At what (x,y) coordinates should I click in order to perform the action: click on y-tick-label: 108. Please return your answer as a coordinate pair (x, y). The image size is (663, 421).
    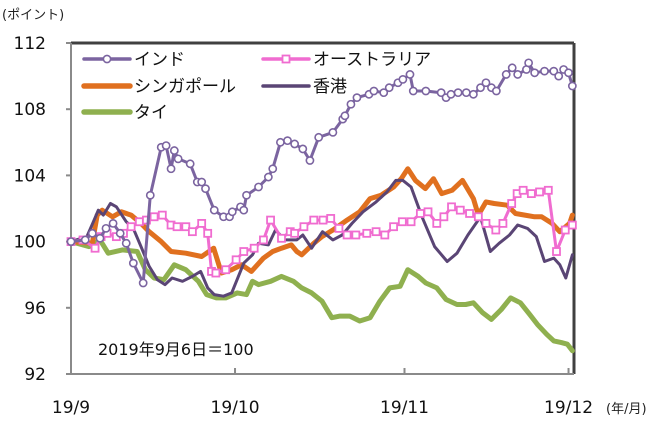
    Looking at the image, I should click on (30, 110).